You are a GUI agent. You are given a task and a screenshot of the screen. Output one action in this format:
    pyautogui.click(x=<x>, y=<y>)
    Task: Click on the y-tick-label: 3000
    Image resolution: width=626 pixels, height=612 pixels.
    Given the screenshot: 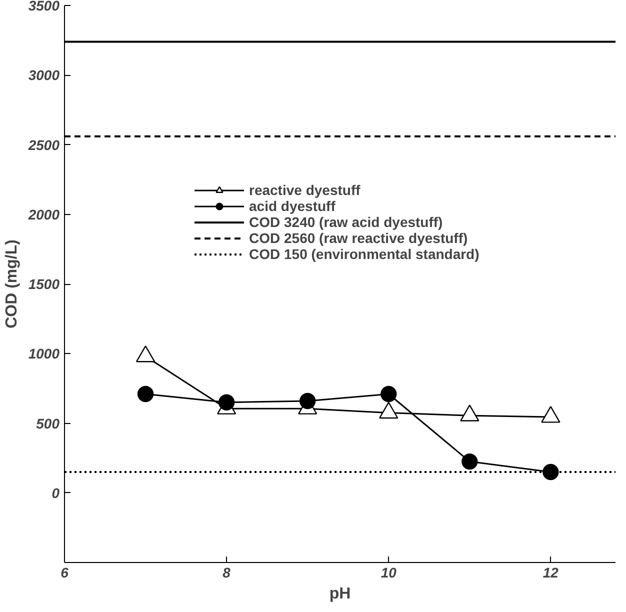 What is the action you would take?
    pyautogui.click(x=44, y=75)
    